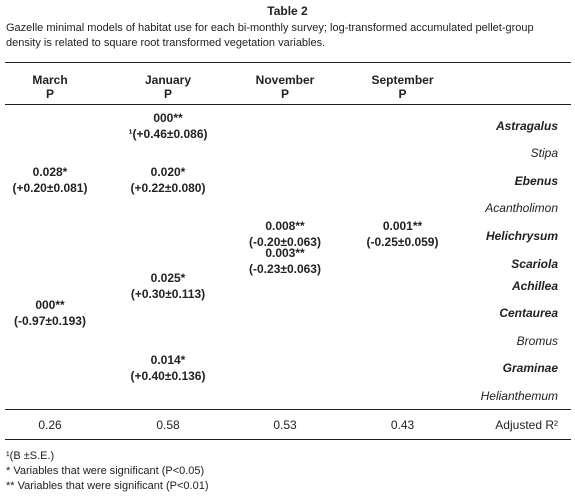 Image resolution: width=575 pixels, height=499 pixels. What do you see at coordinates (50, 188) in the screenshot?
I see `cell-coefficient: (+0.20±0.081)` at bounding box center [50, 188].